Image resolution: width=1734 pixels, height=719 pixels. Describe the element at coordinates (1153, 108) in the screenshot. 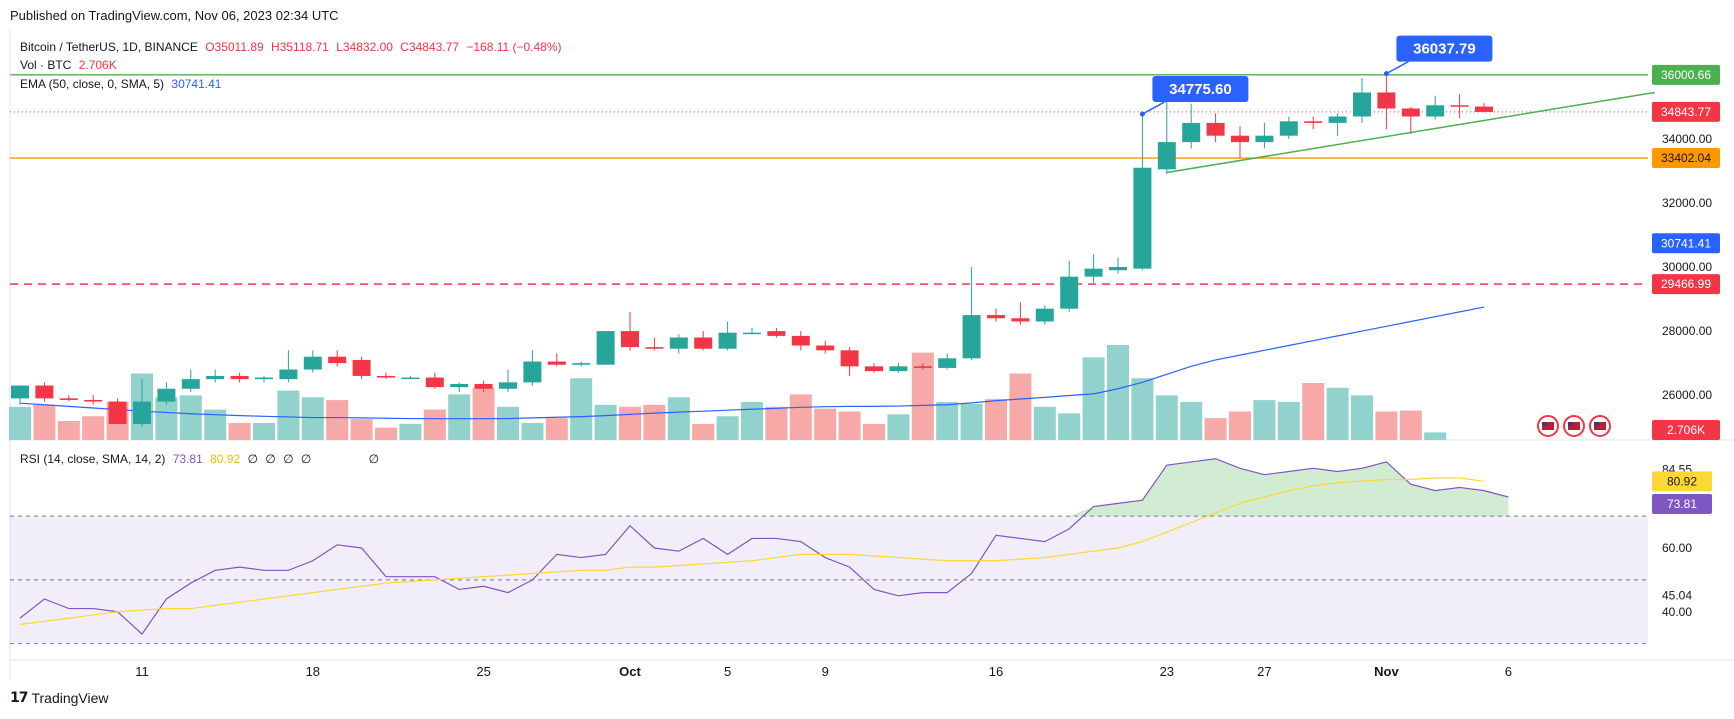

I see `callout-pointer` at that location.